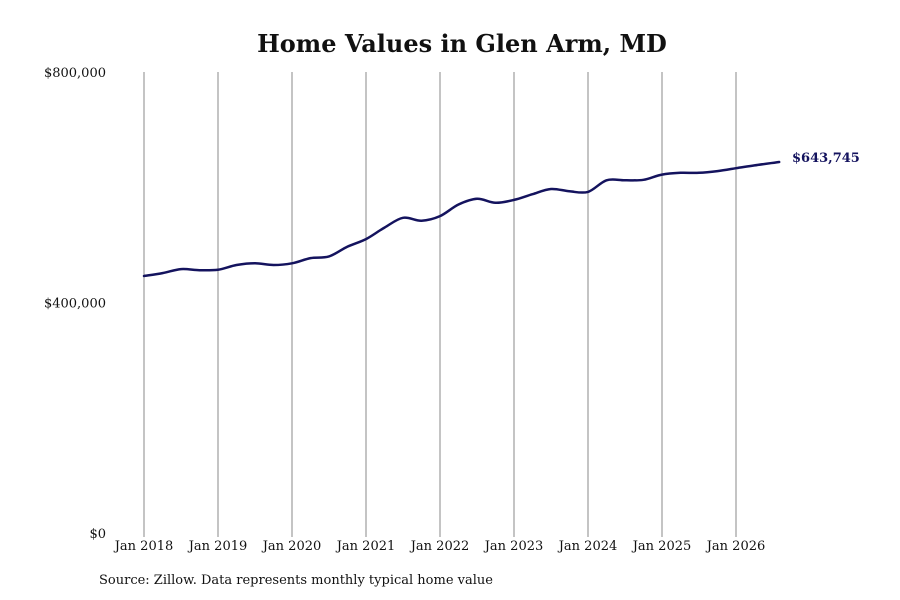  What do you see at coordinates (826, 158) in the screenshot?
I see `end-value-label: $643,745` at bounding box center [826, 158].